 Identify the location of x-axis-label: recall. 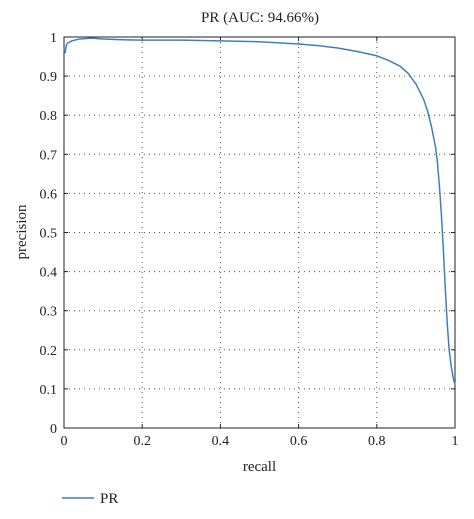
(259, 467).